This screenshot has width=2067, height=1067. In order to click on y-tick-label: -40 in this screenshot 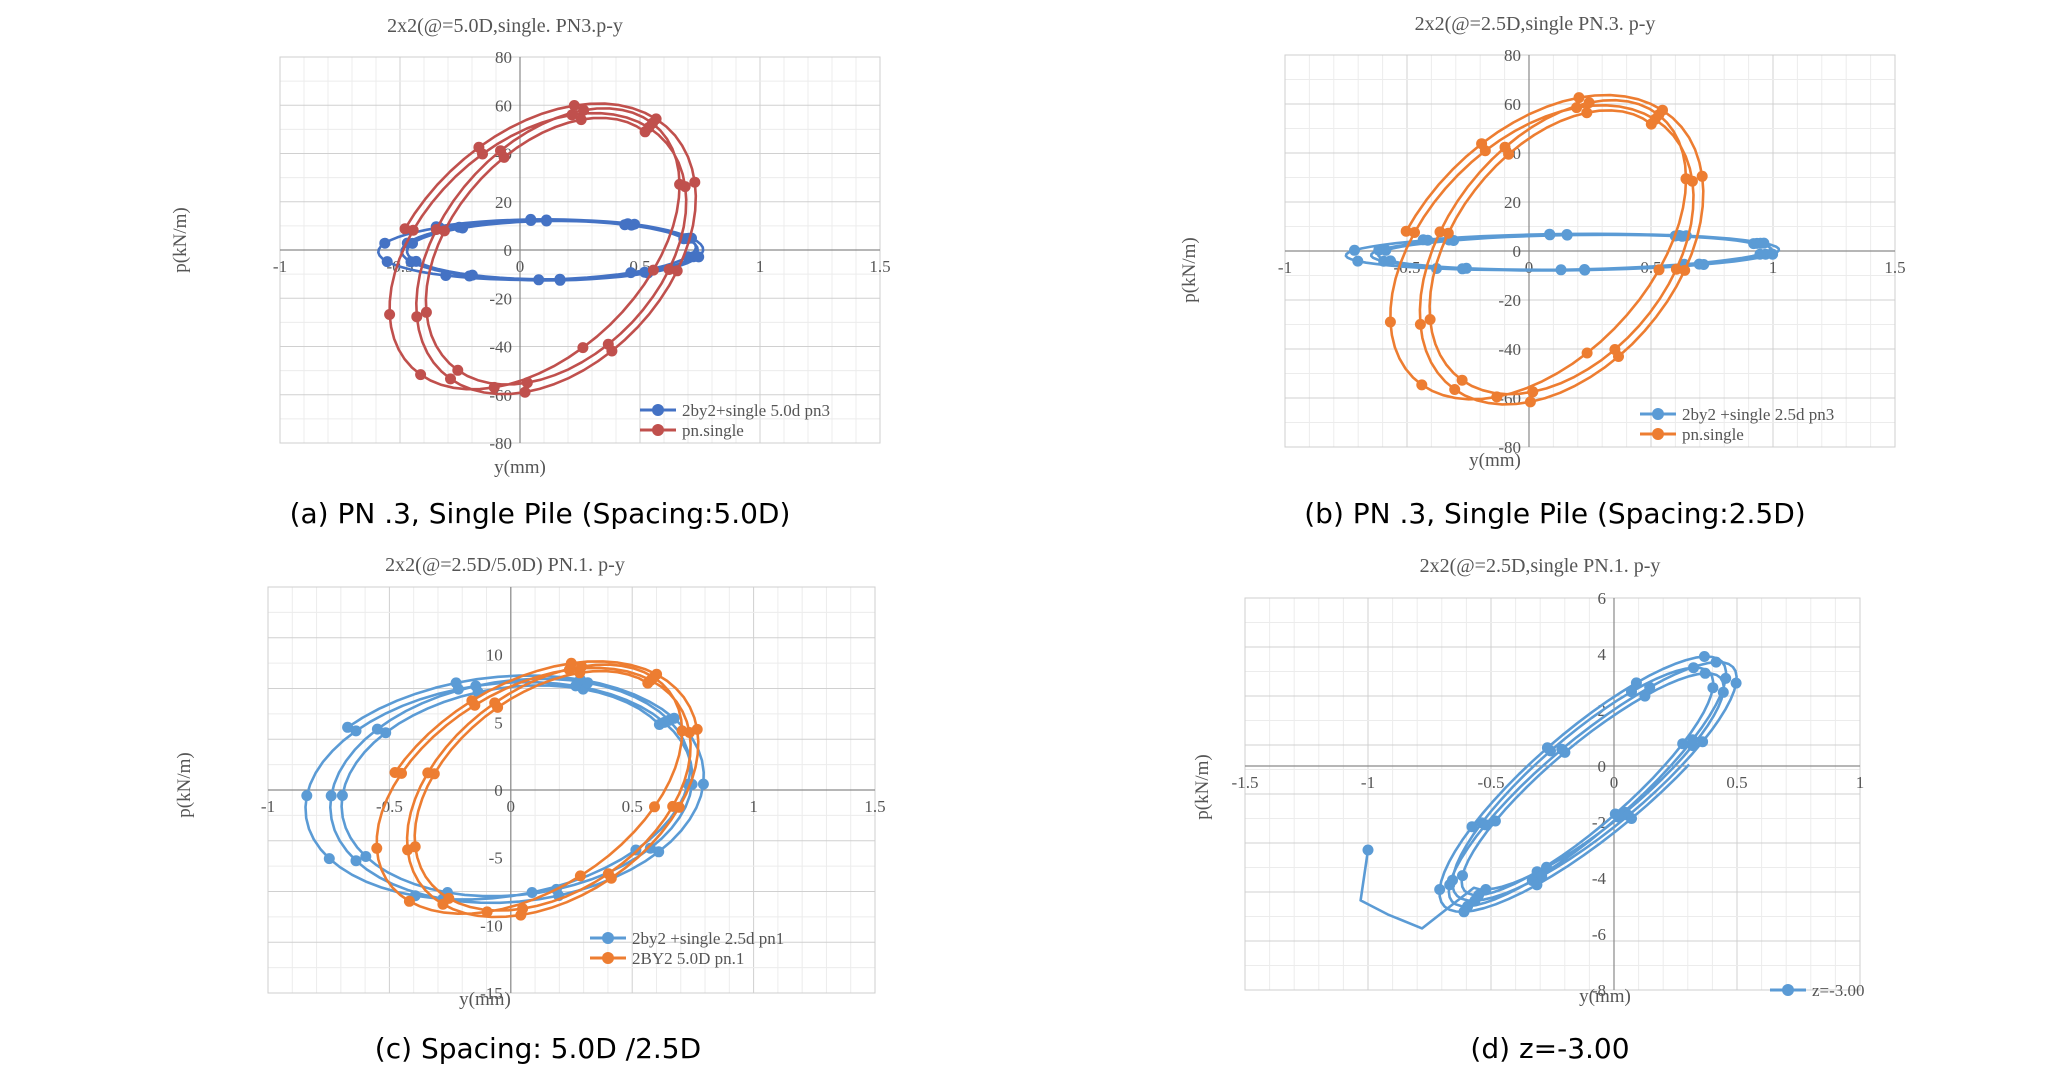, I will do `click(1509, 349)`.